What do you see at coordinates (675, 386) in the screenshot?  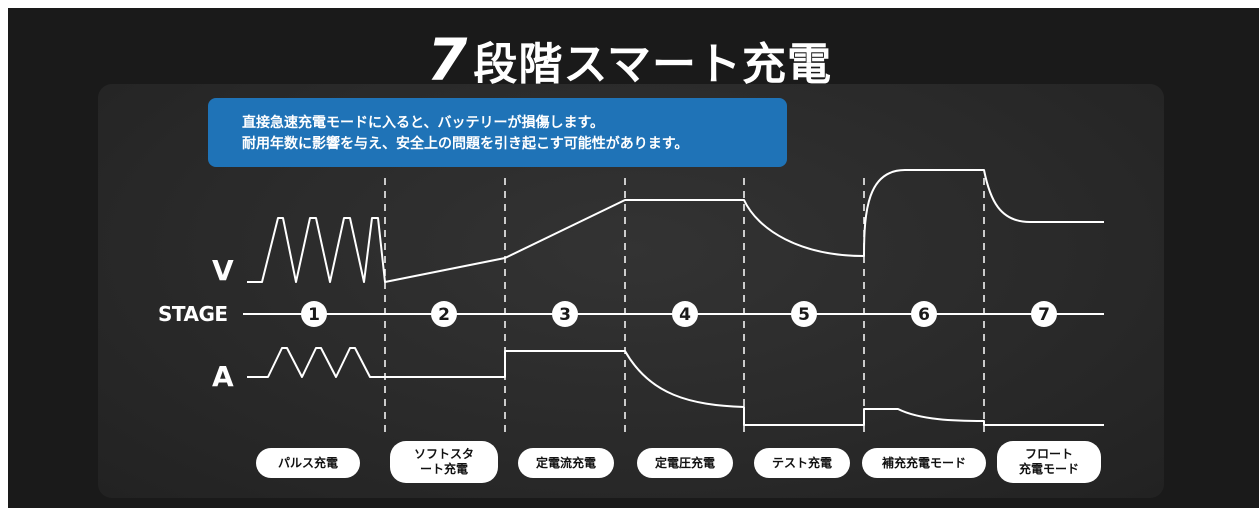 I see `current-curve` at bounding box center [675, 386].